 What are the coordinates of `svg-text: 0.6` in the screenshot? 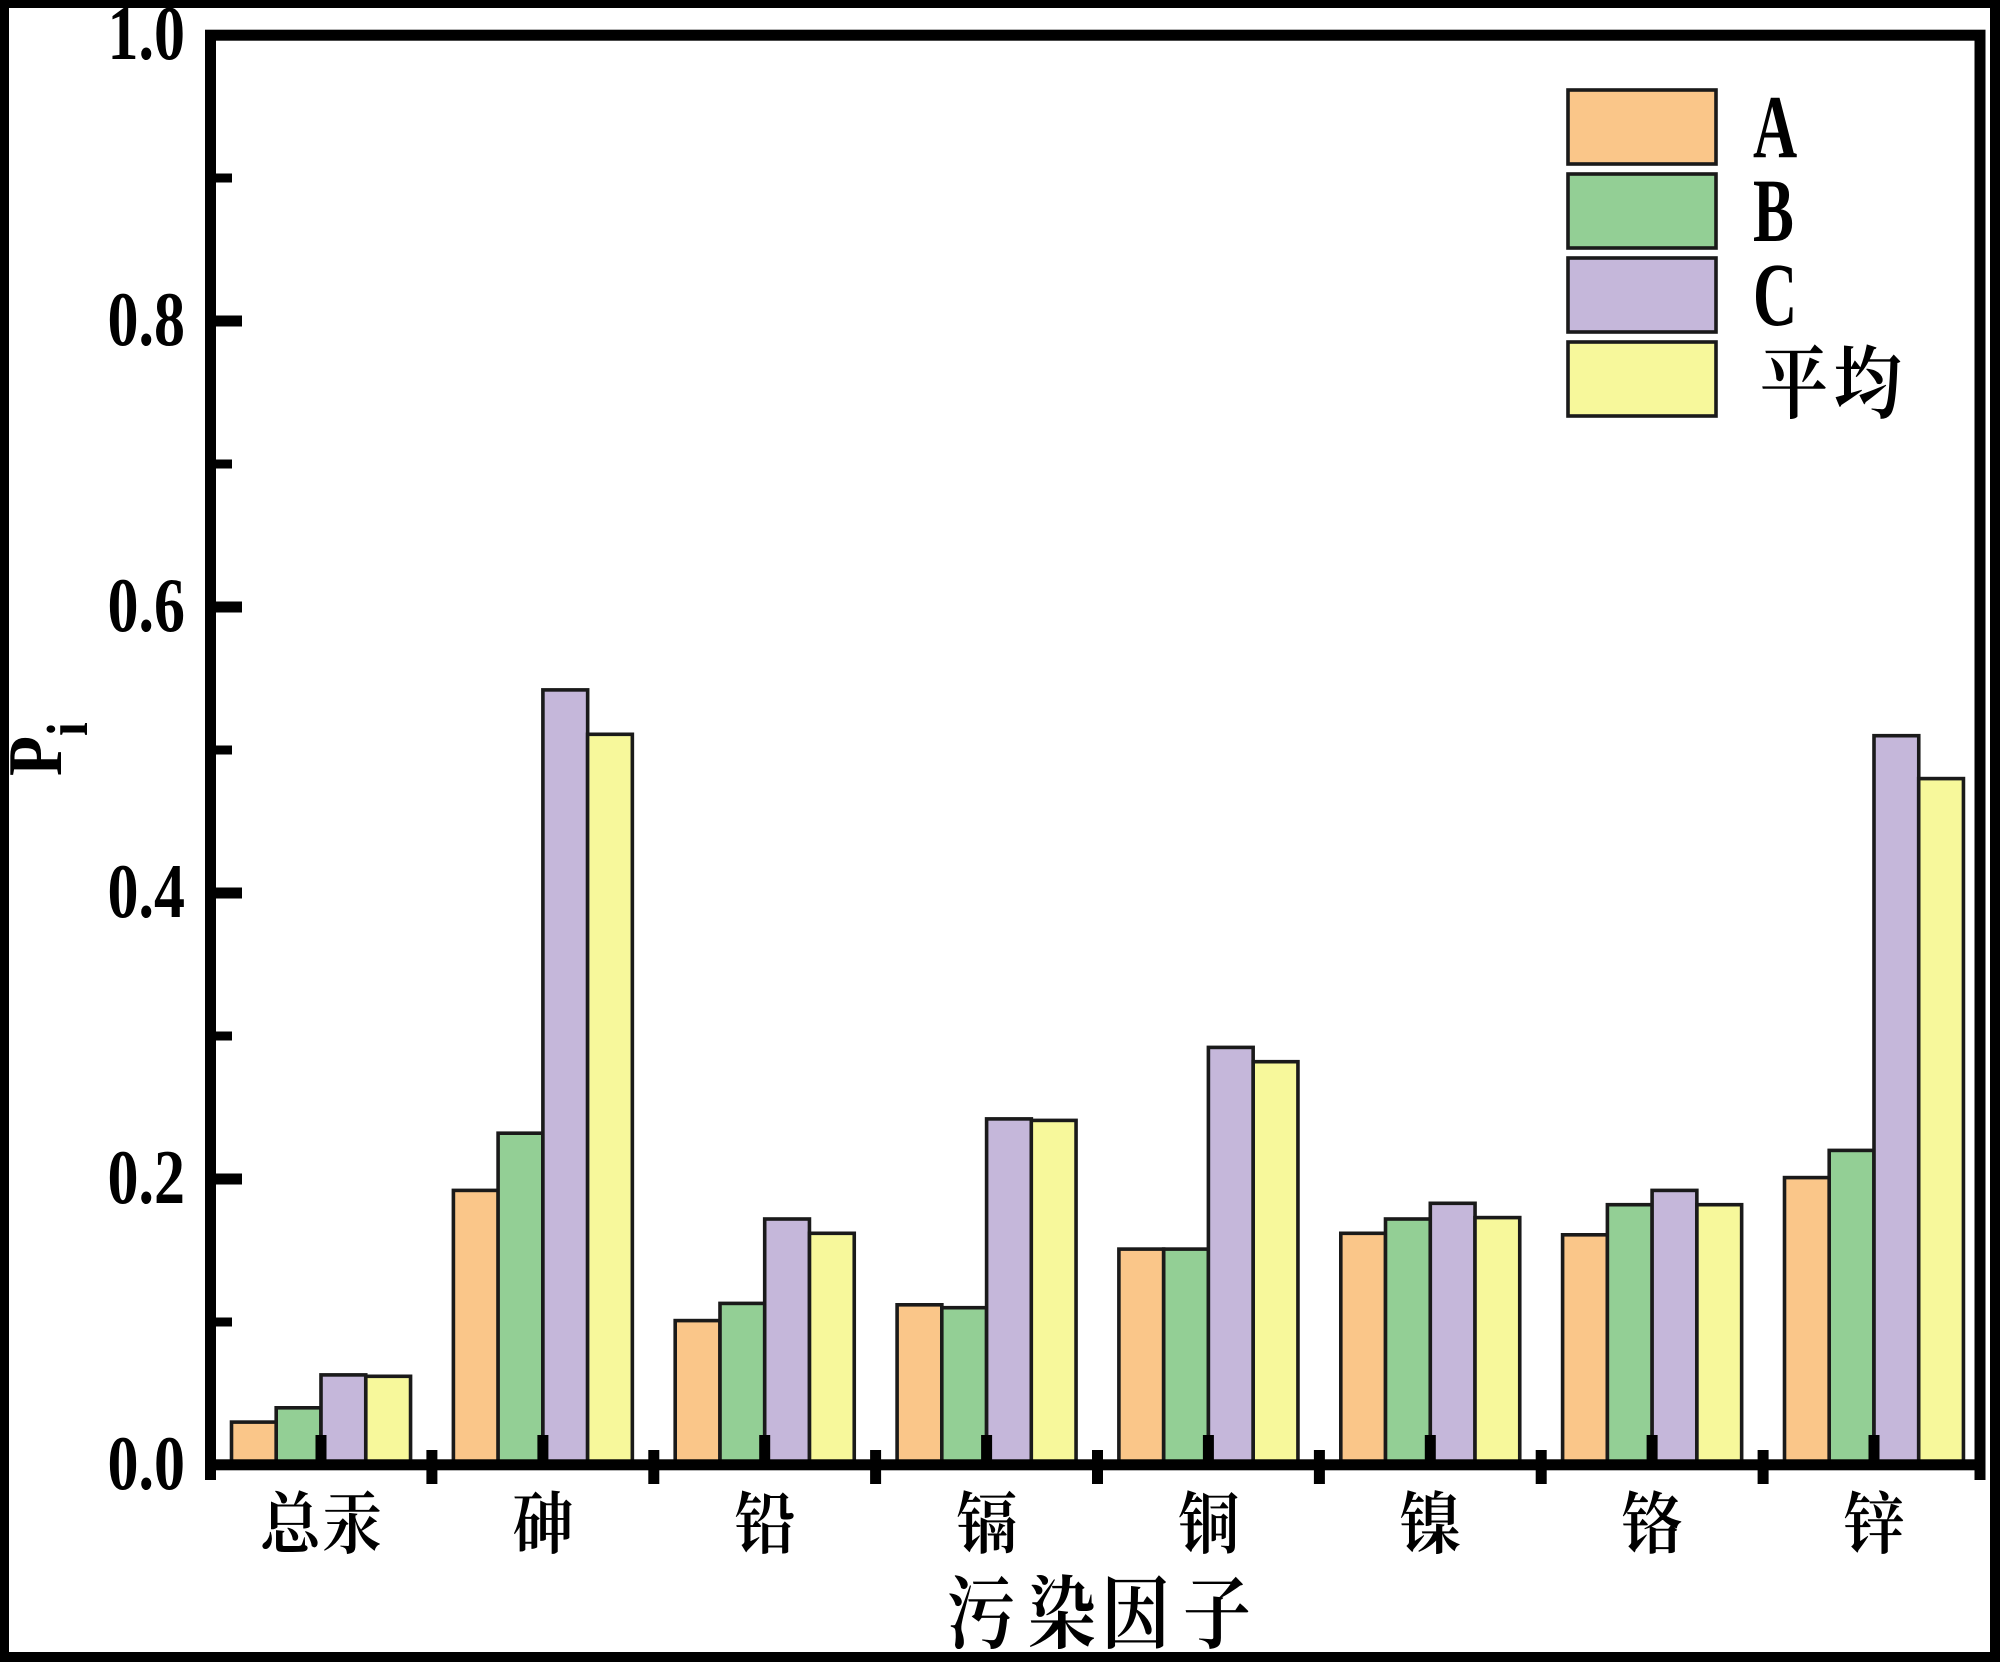 It's located at (146, 606).